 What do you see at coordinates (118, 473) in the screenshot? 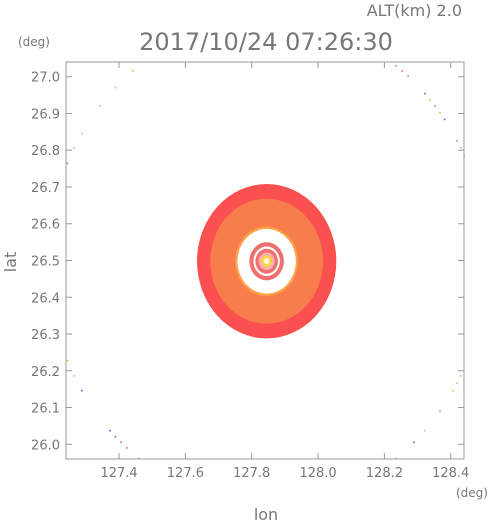
I see `x-tick-label: 127.4` at bounding box center [118, 473].